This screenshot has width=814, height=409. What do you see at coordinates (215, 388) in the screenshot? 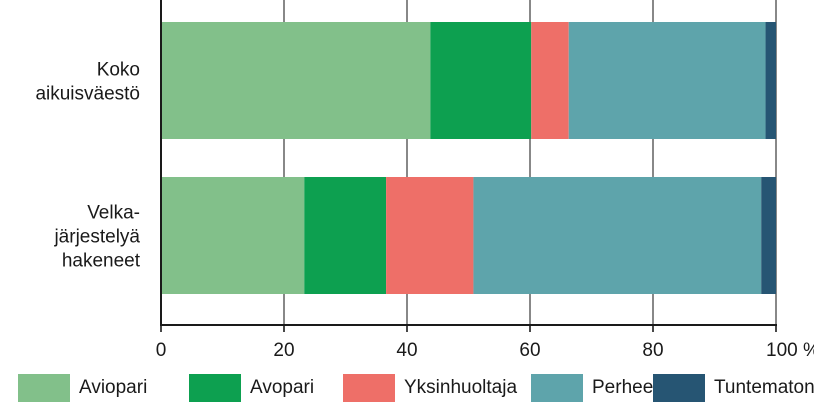
I see `legend-swatch-avopari` at bounding box center [215, 388].